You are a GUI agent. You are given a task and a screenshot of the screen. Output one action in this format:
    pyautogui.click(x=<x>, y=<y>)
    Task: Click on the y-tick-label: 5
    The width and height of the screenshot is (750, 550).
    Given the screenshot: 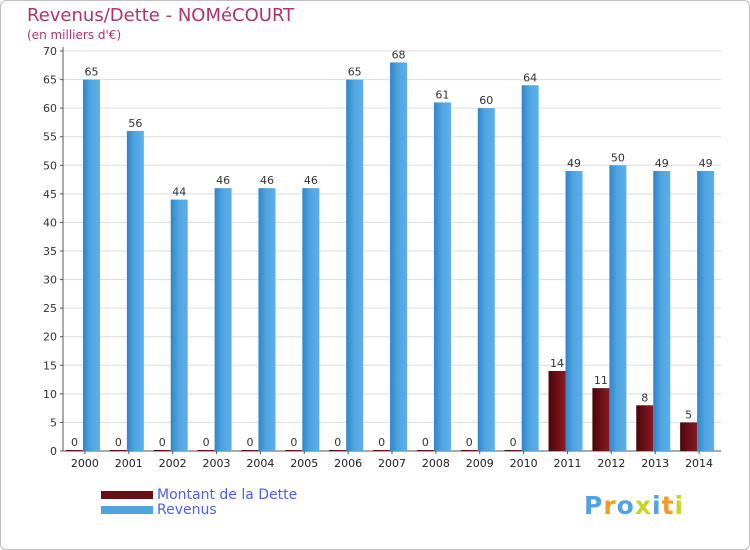 What is the action you would take?
    pyautogui.click(x=53, y=422)
    